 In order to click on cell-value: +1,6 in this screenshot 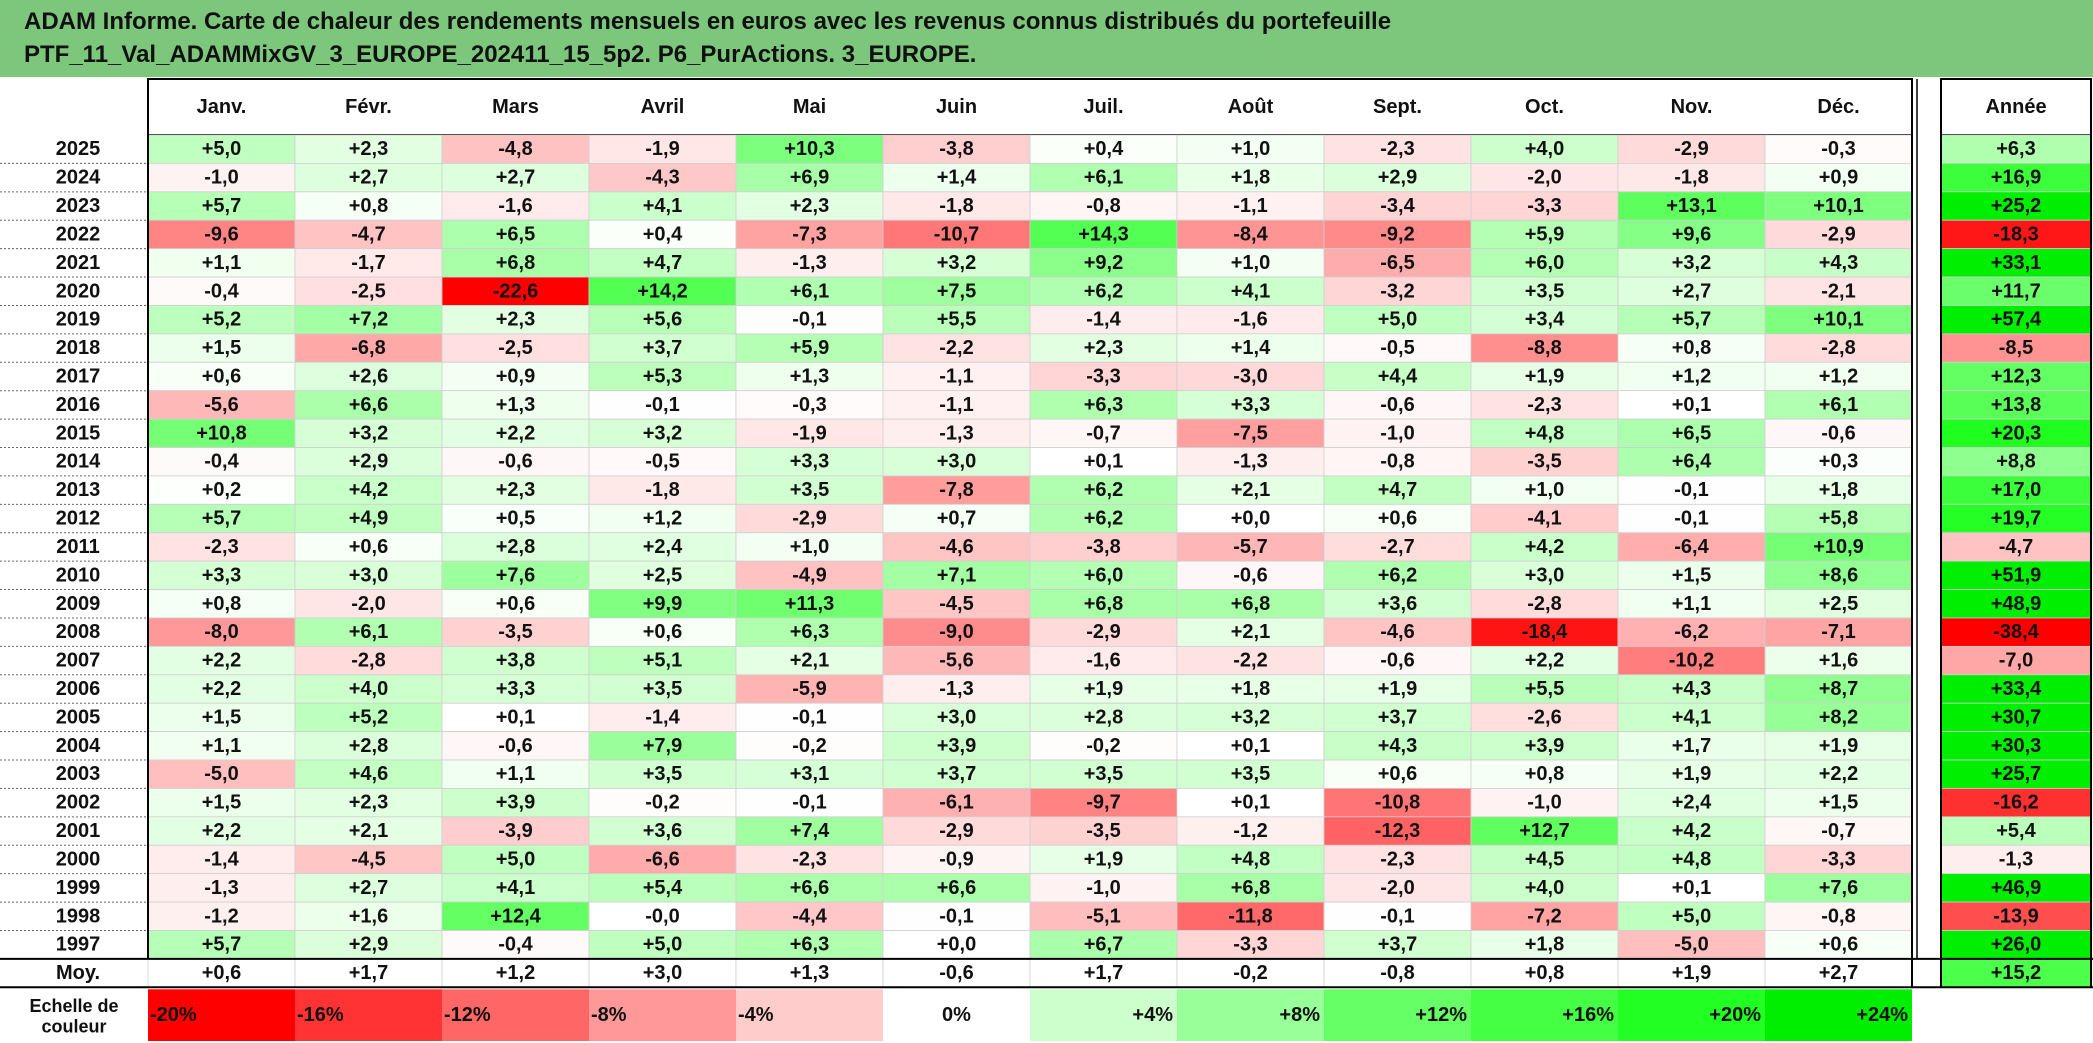, I will do `click(368, 916)`.